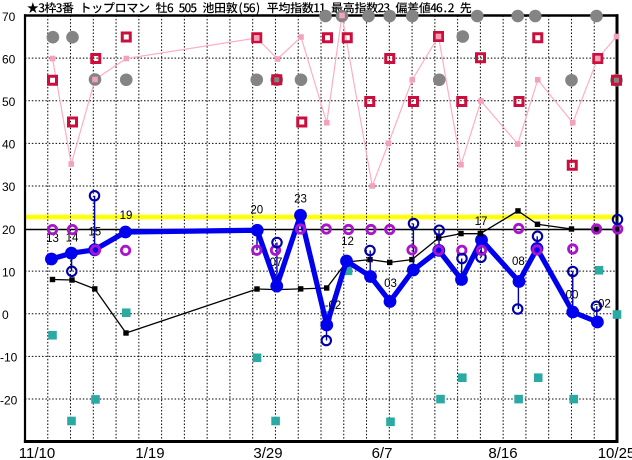 This screenshot has width=632, height=460. What do you see at coordinates (126, 216) in the screenshot?
I see `svg-text: 19` at bounding box center [126, 216].